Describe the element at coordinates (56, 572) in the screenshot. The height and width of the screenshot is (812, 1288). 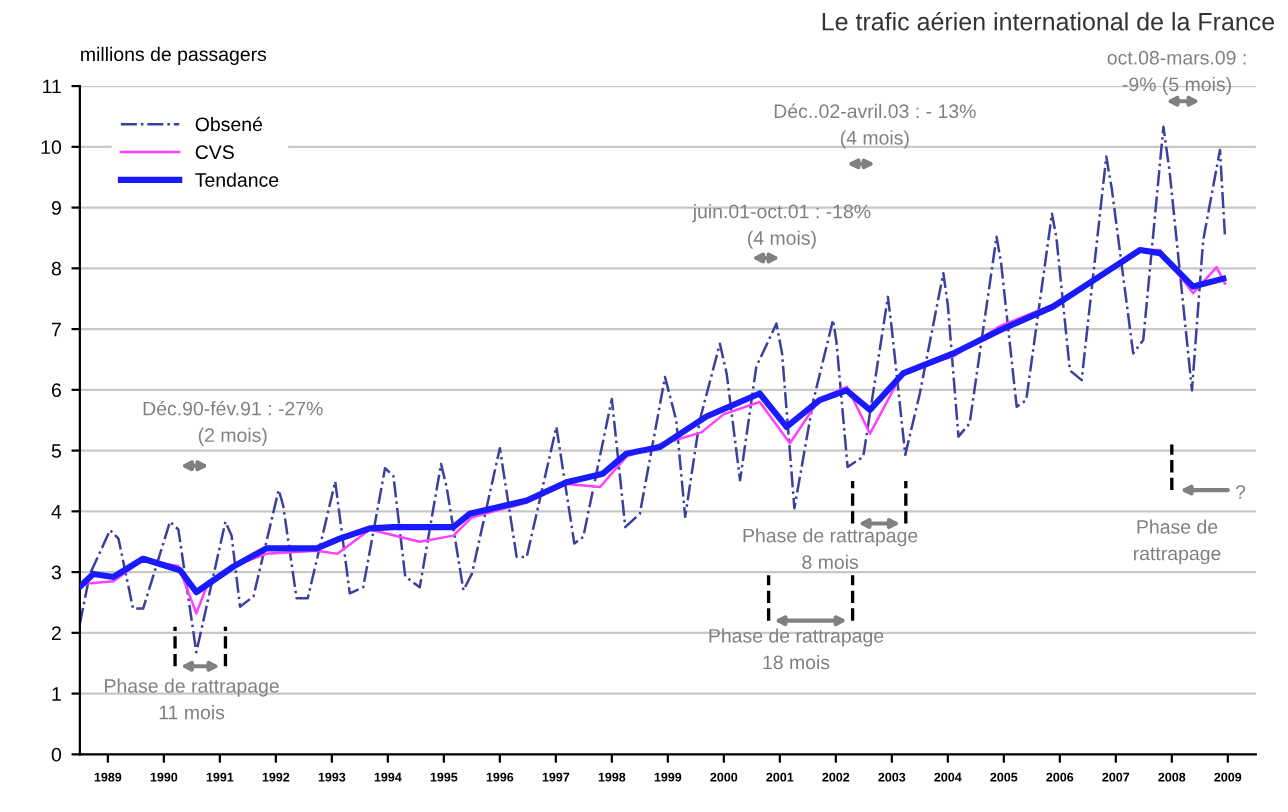
I see `y-tick-label: 3` at that location.